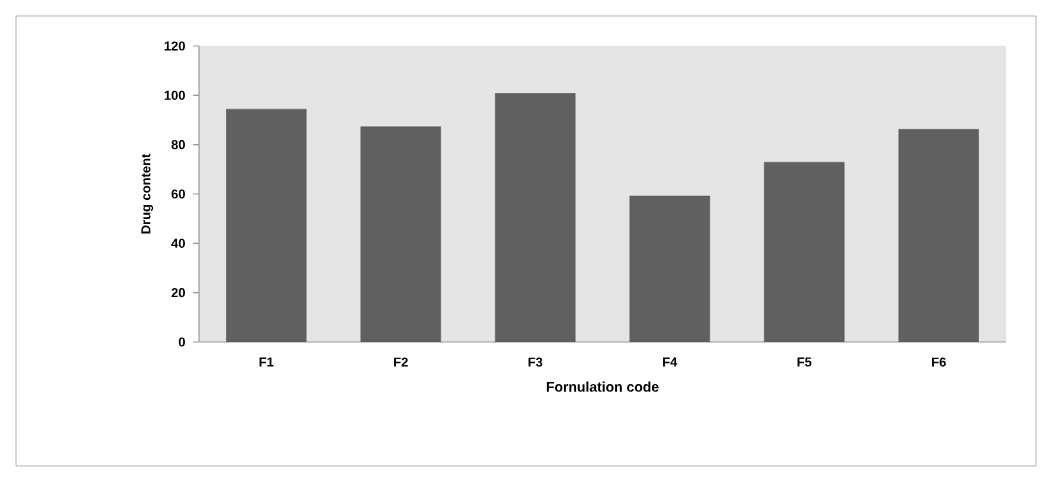  Describe the element at coordinates (178, 145) in the screenshot. I see `y-tick-label: 80` at that location.